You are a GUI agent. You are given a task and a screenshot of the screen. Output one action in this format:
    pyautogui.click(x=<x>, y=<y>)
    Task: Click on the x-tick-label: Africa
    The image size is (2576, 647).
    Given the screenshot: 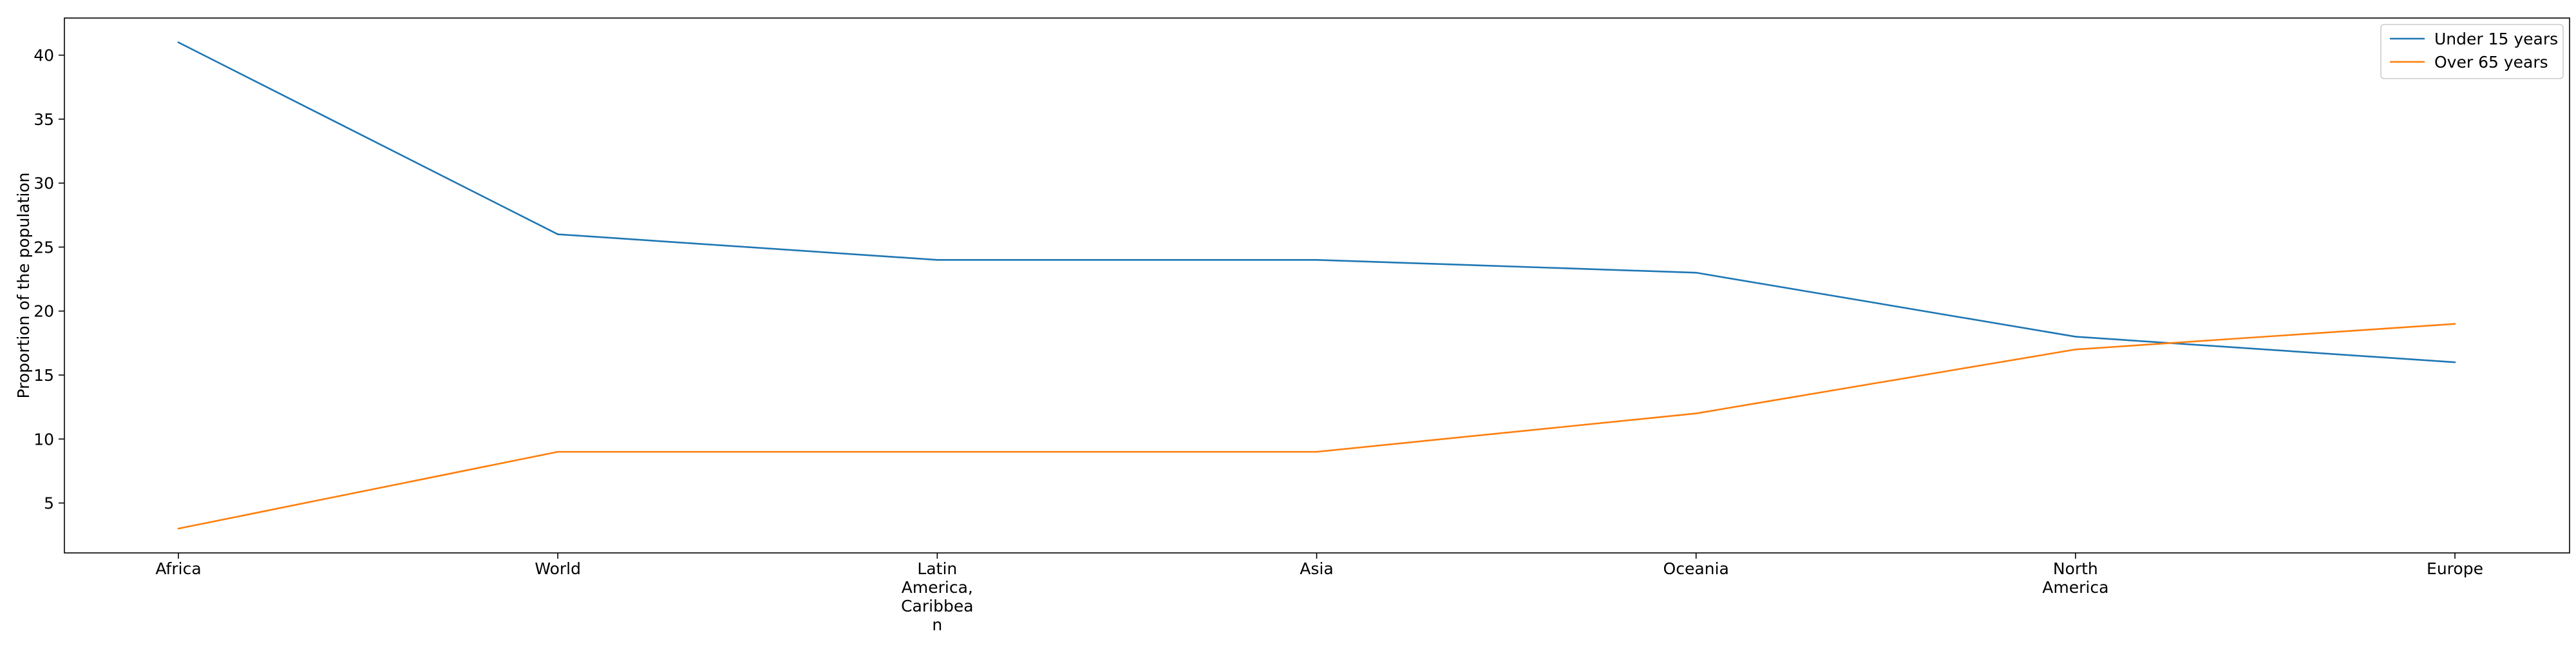 What is the action you would take?
    pyautogui.click(x=178, y=568)
    